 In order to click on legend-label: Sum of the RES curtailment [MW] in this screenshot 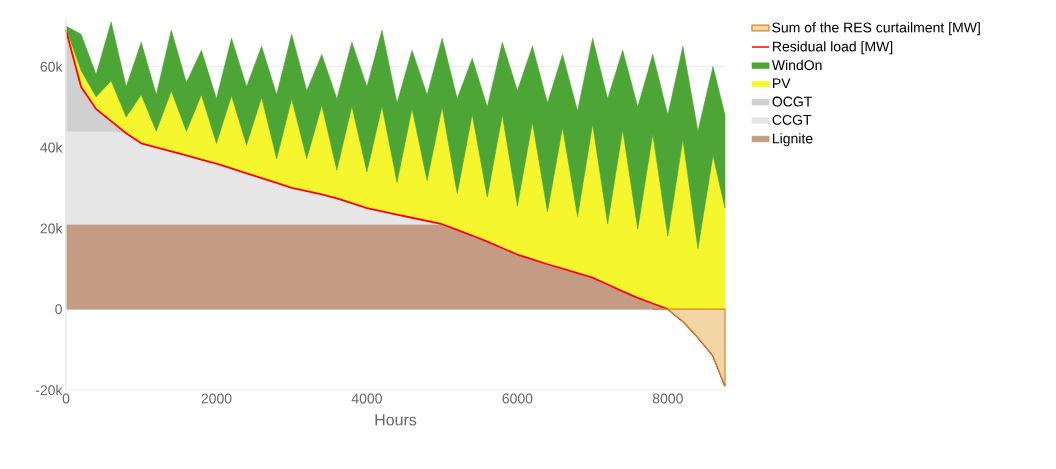, I will do `click(876, 29)`.